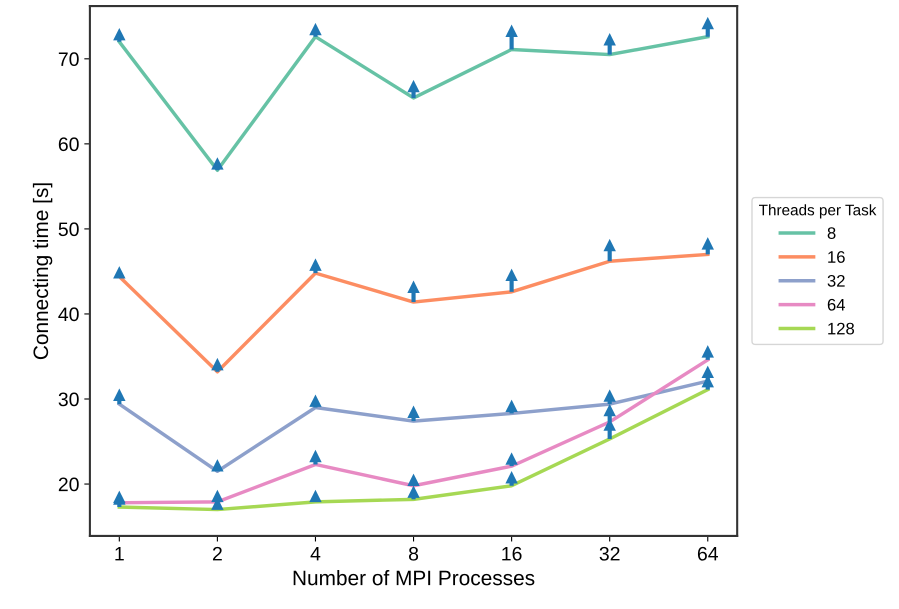  I want to click on x-tick-label: 8, so click(413, 553).